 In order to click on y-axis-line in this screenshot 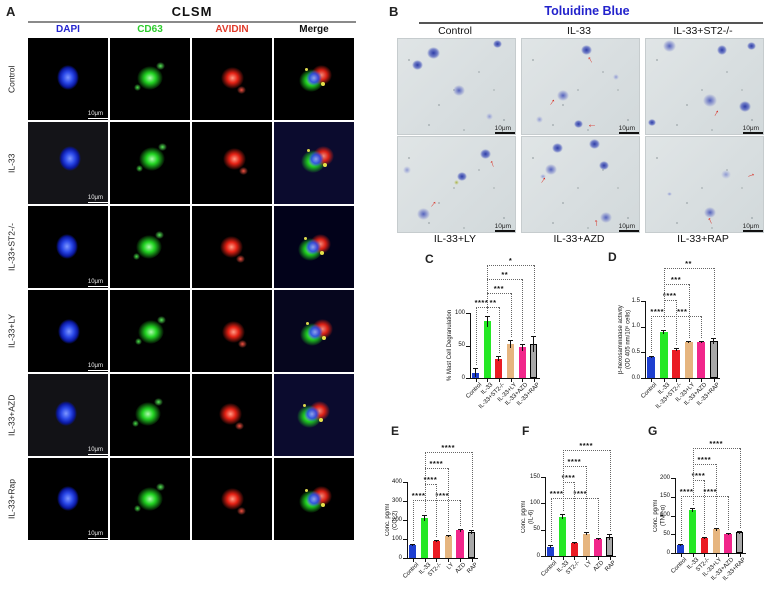, I will do `click(545, 516)`.